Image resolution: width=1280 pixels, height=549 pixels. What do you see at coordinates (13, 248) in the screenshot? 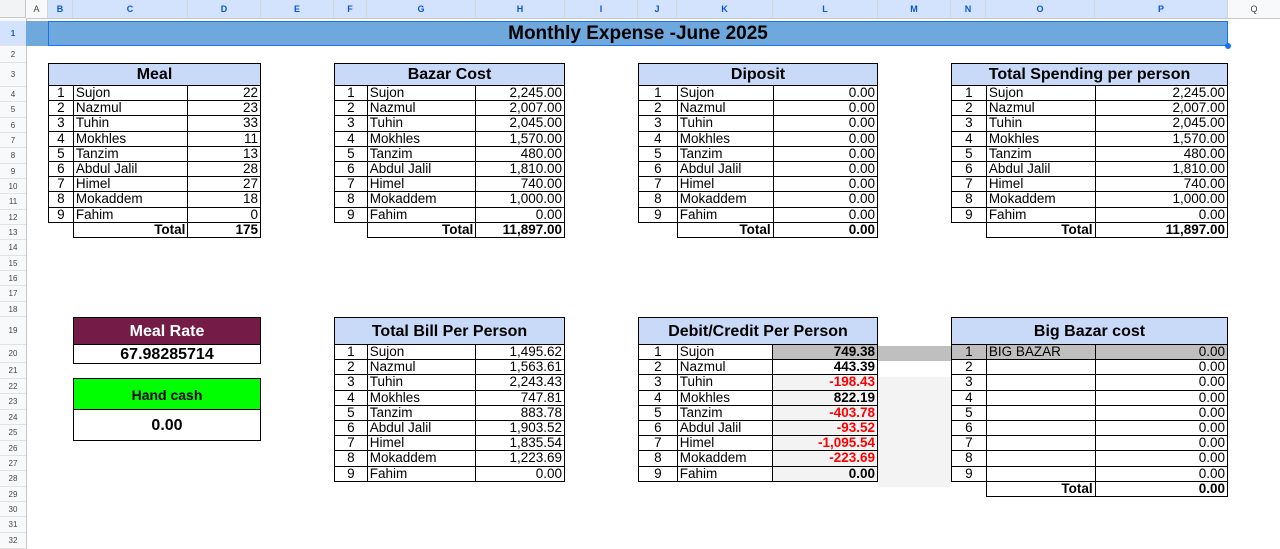
I see `row-header-14: 14` at bounding box center [13, 248].